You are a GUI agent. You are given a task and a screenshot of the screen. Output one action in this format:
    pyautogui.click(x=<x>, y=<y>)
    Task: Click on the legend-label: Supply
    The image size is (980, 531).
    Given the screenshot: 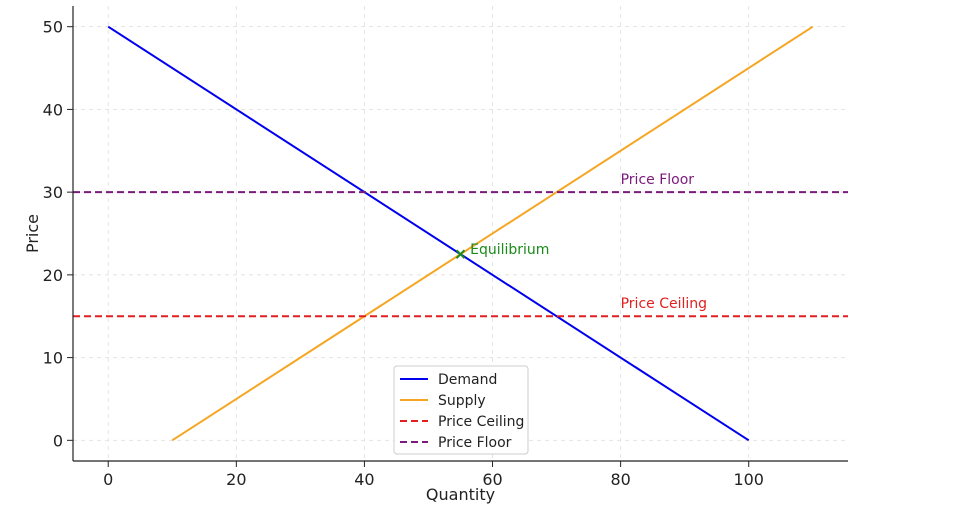 What is the action you would take?
    pyautogui.click(x=462, y=401)
    